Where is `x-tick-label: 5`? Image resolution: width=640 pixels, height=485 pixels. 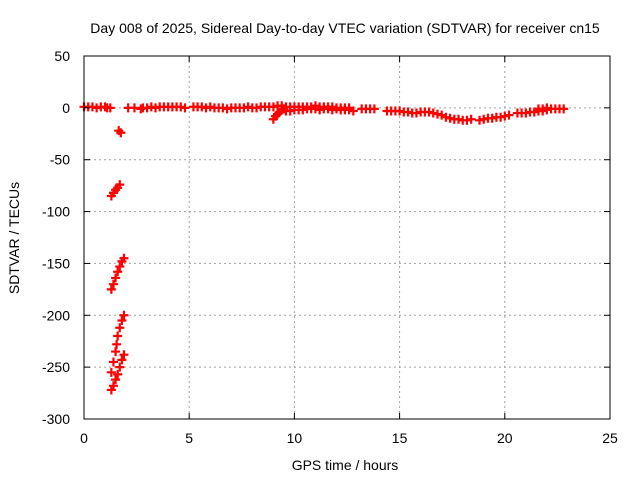 x-tick-label: 5 is located at coordinates (189, 438).